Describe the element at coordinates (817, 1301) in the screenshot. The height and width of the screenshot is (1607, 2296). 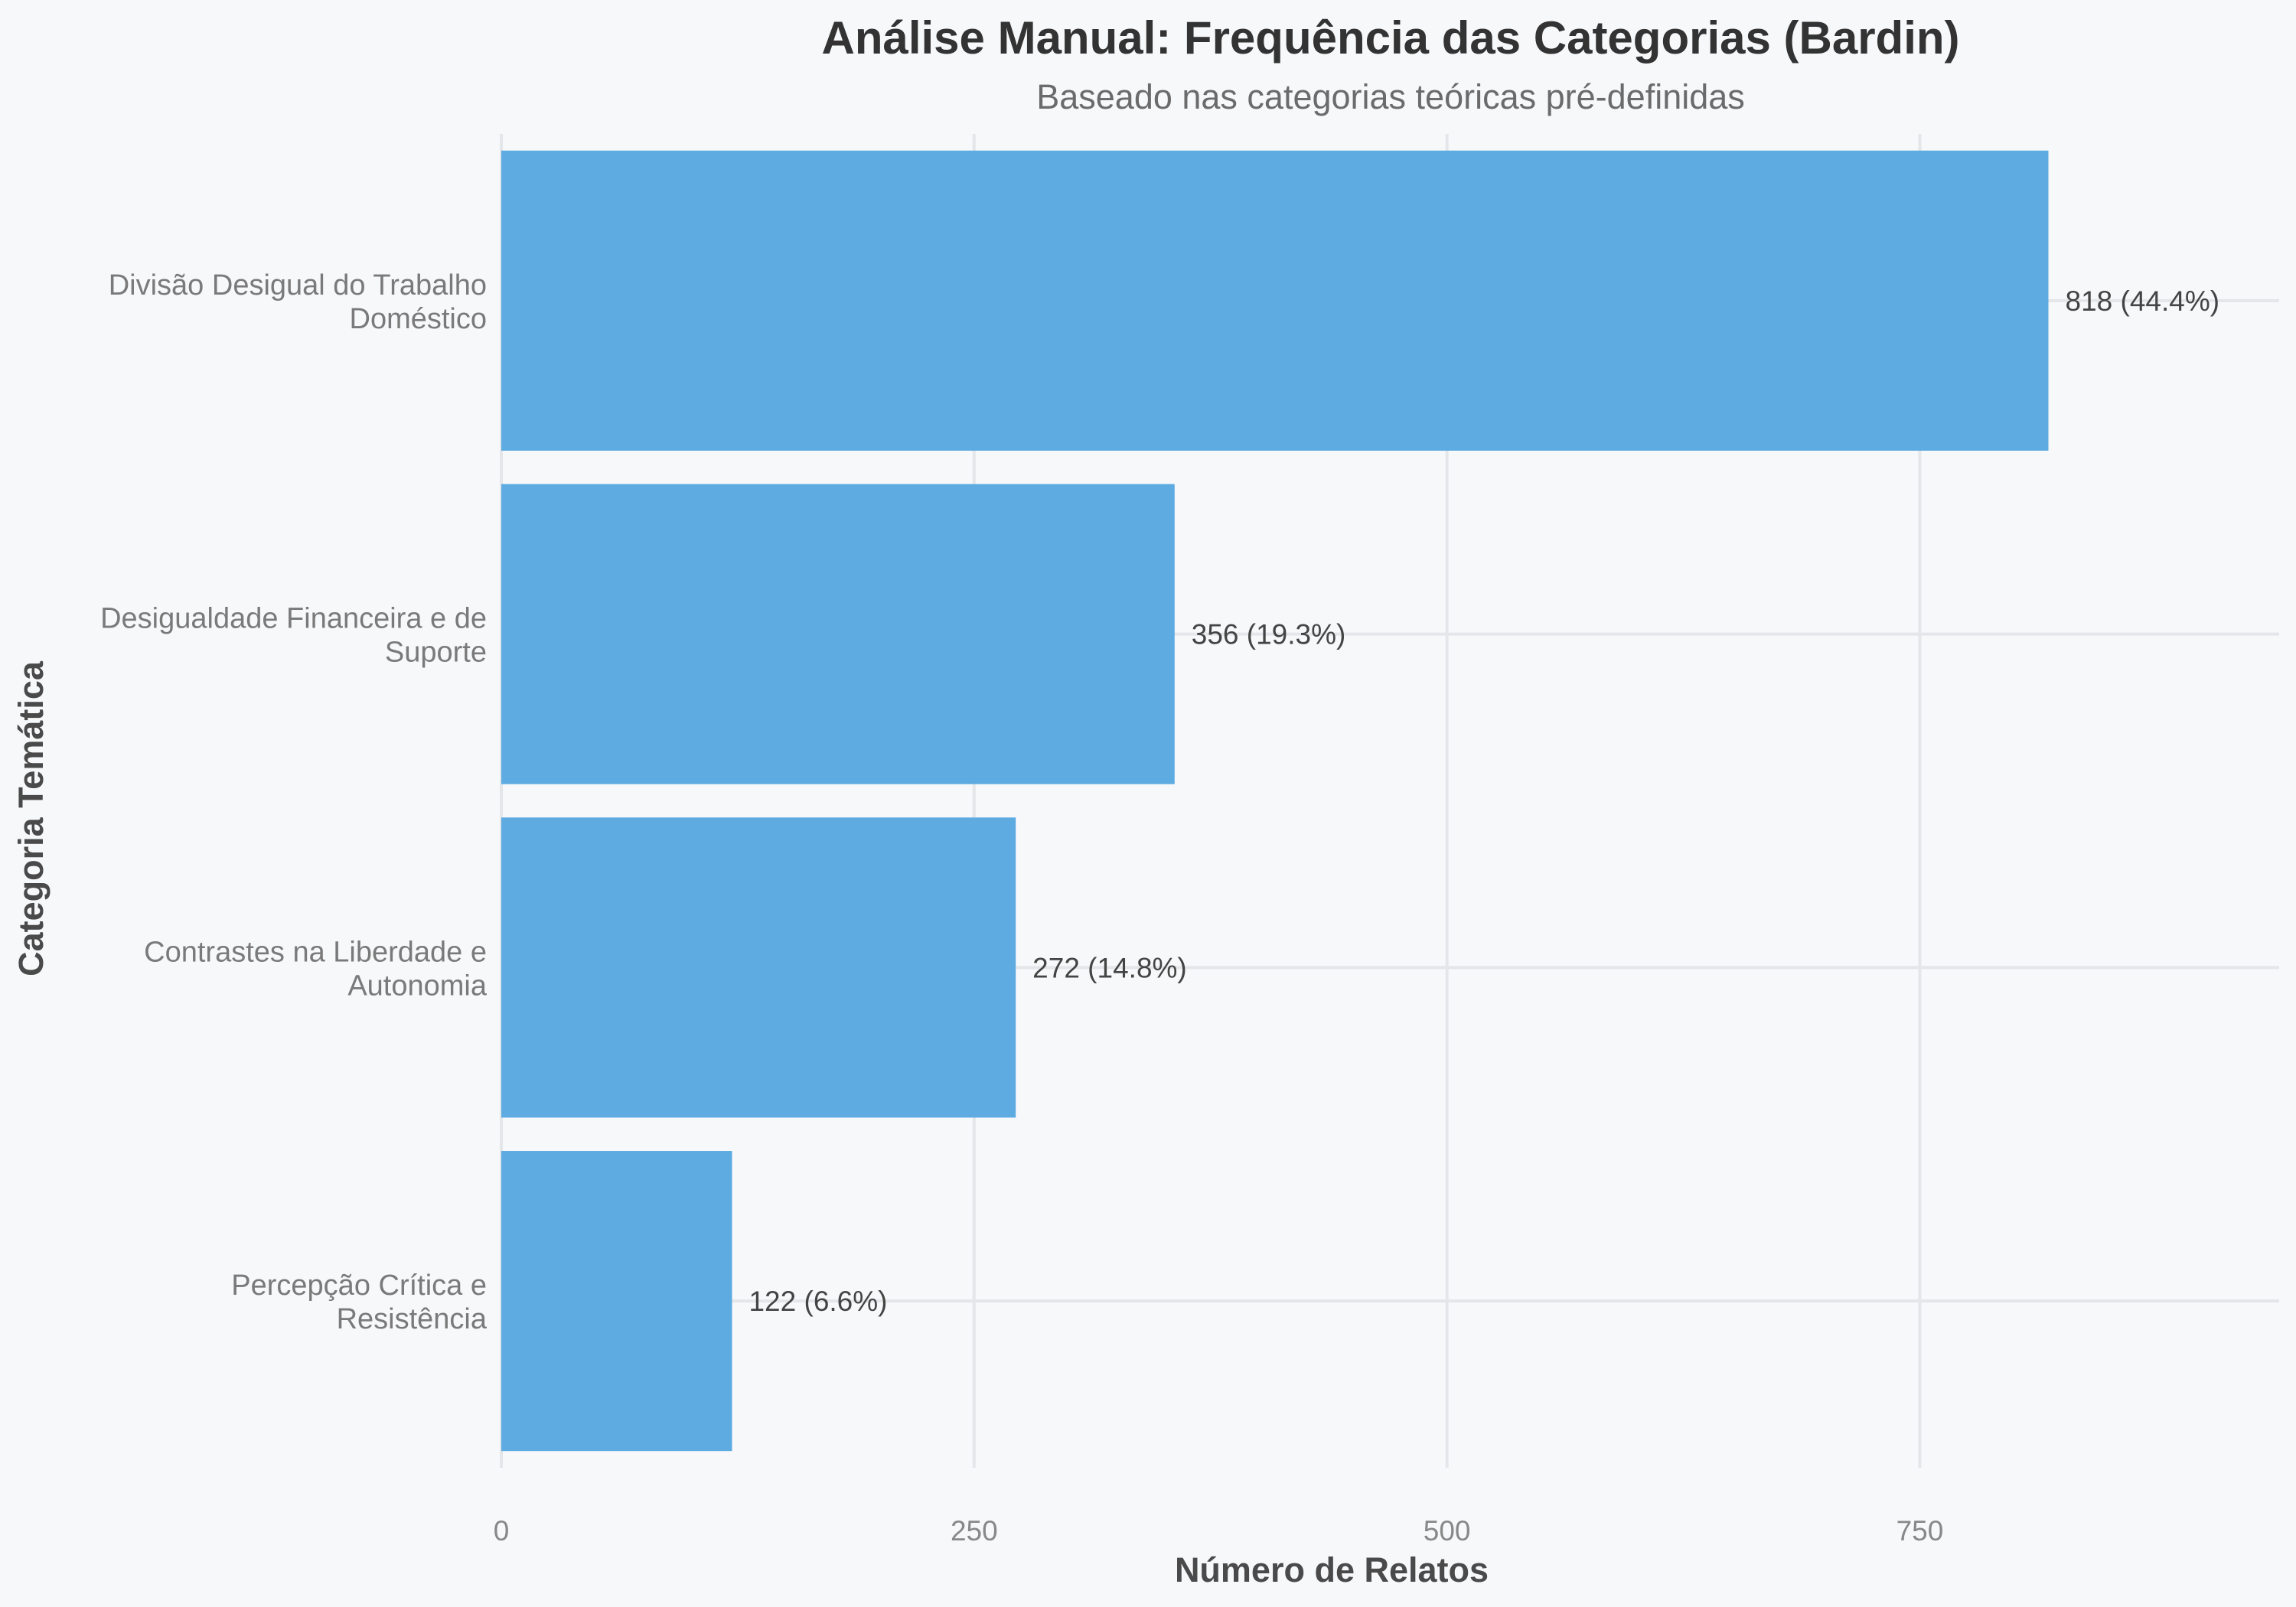
I see `bar-value-label: 122 (6.6%)` at that location.